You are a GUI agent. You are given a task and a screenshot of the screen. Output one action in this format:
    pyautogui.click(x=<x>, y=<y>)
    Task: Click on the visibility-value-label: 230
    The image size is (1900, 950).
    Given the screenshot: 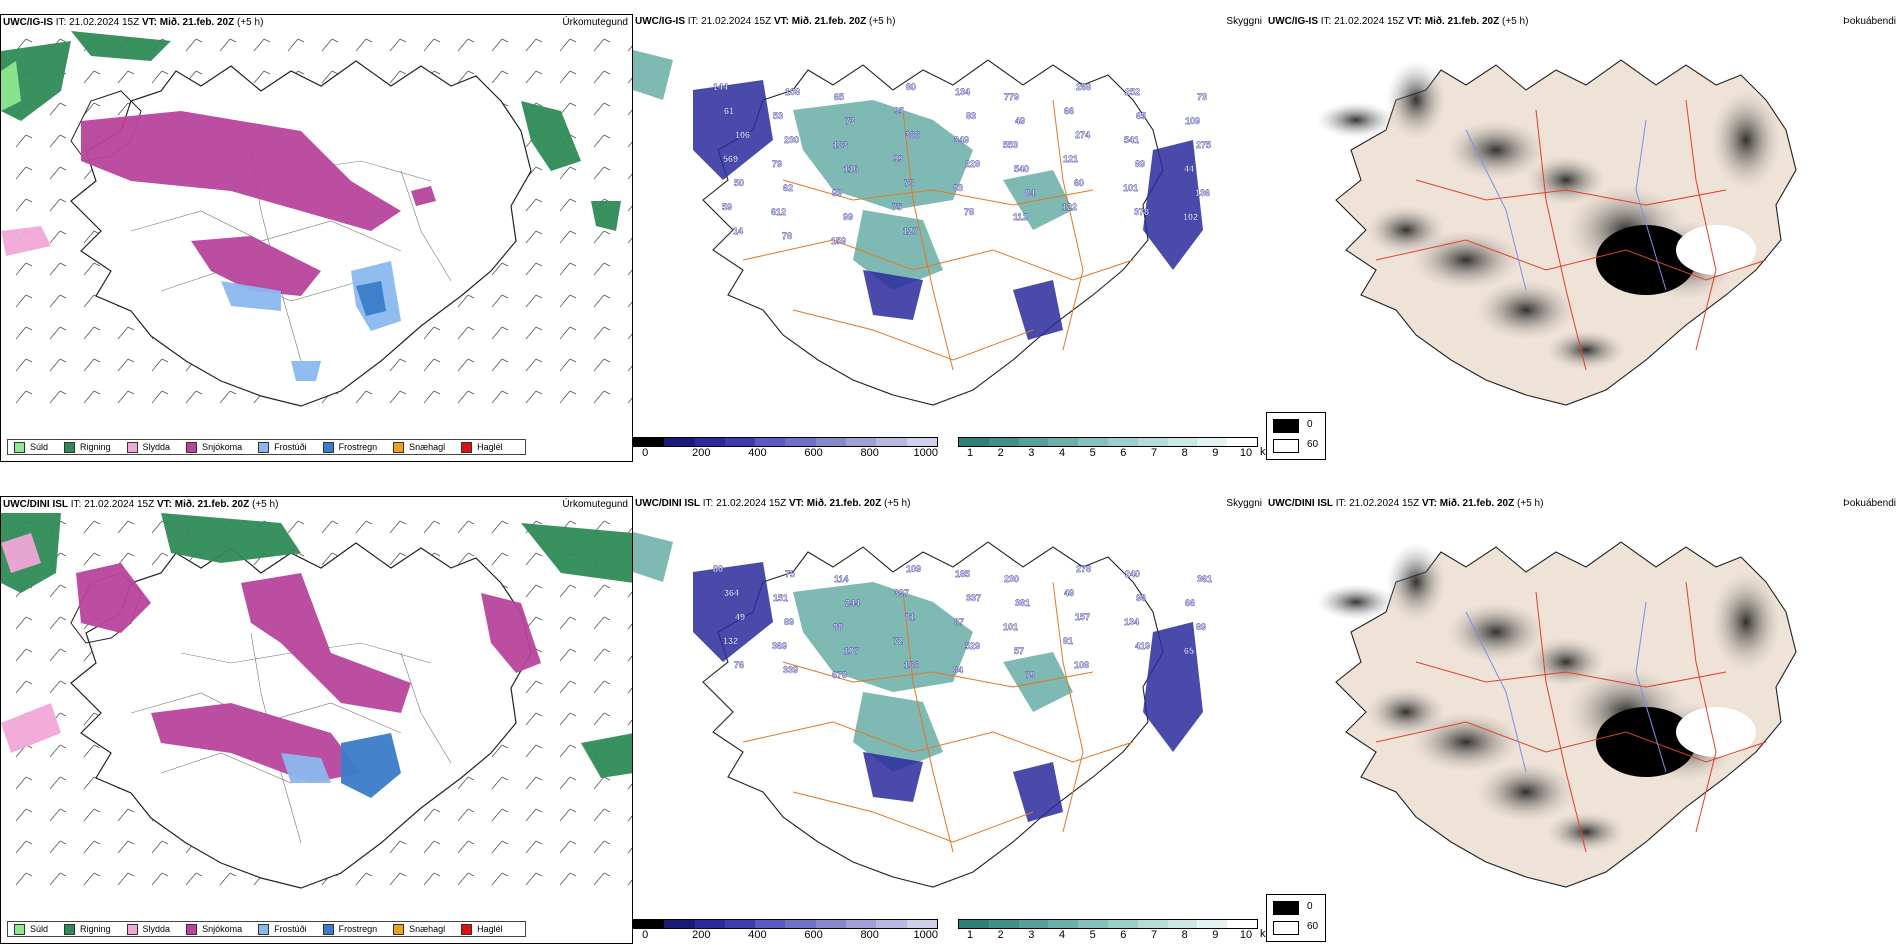 What is the action you would take?
    pyautogui.click(x=791, y=140)
    